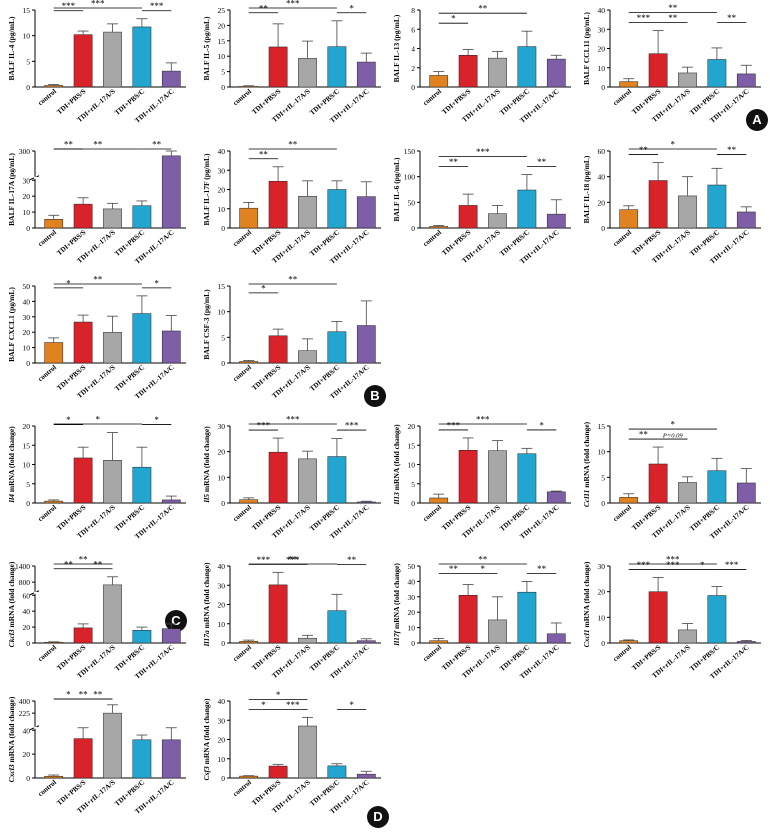  What do you see at coordinates (396, 48) in the screenshot?
I see `y-axis-label-text: BALF IL-13 (pg/mL)` at bounding box center [396, 48].